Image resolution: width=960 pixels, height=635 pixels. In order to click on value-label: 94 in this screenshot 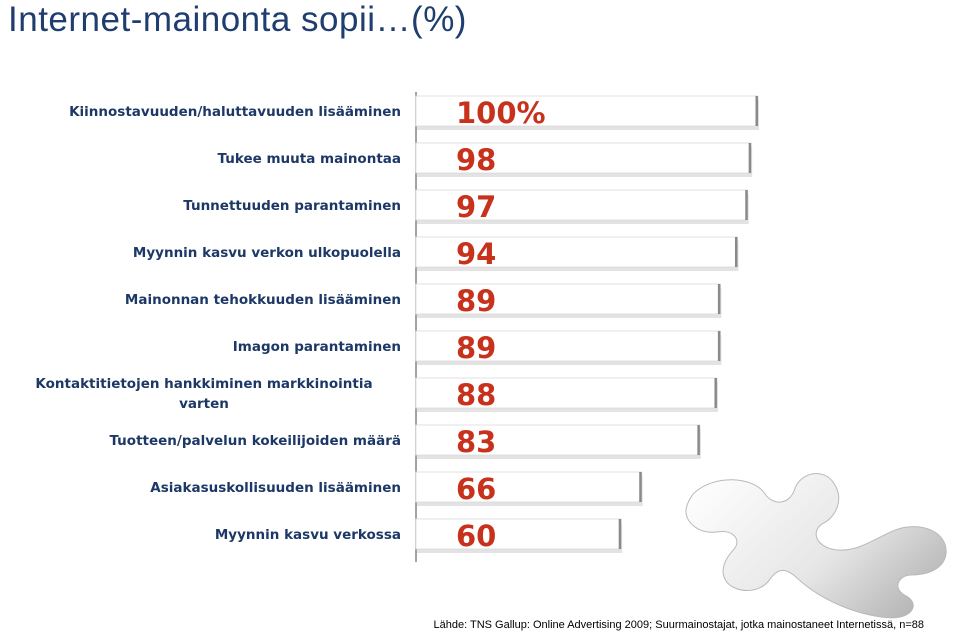, I will do `click(476, 254)`.